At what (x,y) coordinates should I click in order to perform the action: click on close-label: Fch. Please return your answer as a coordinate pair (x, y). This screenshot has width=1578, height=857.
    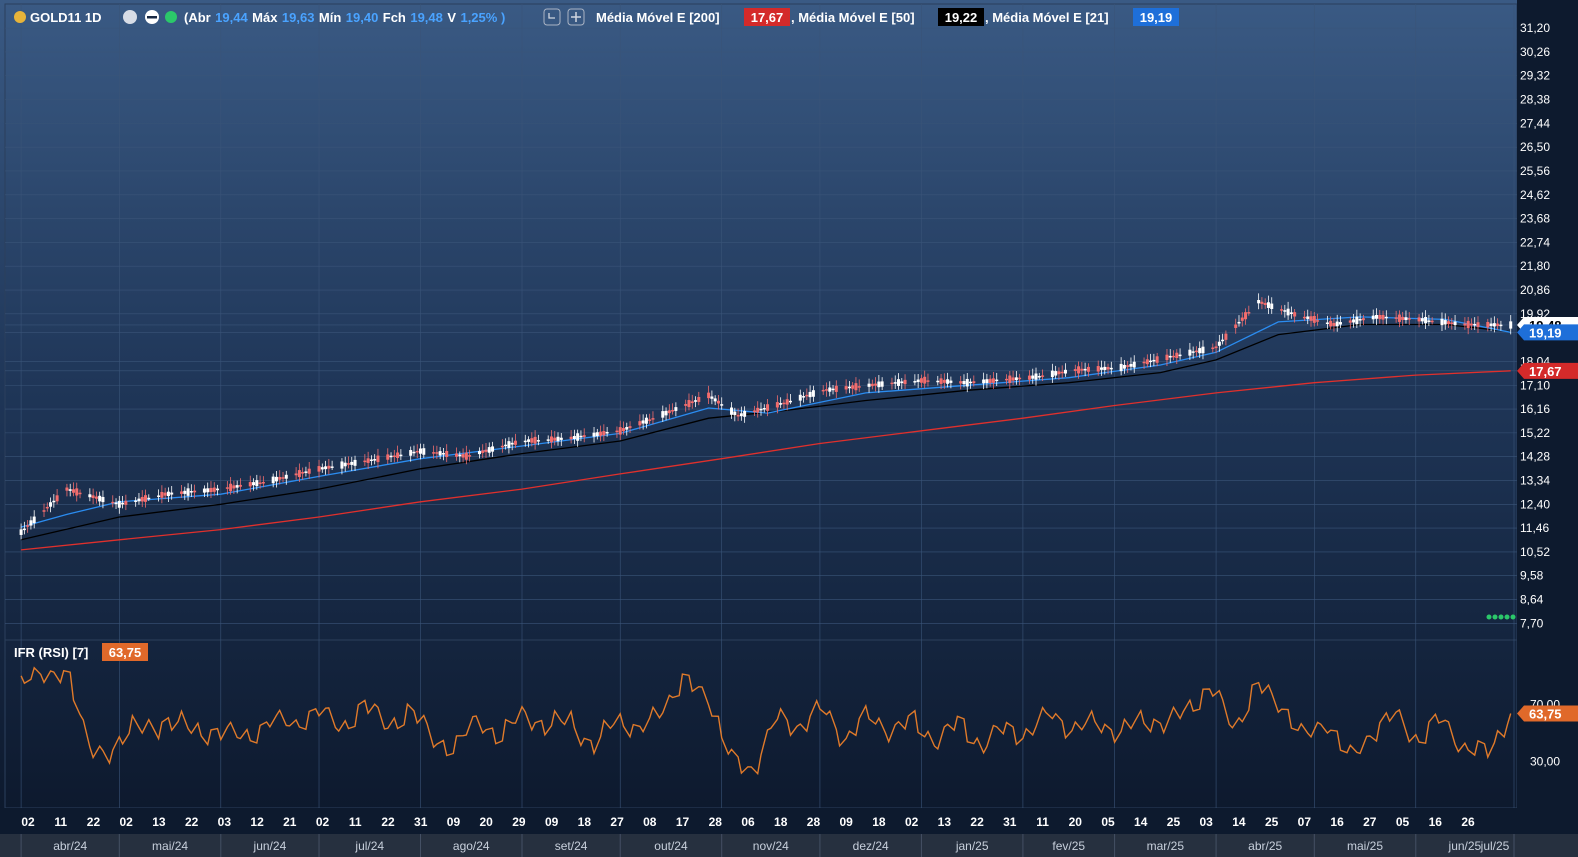
    Looking at the image, I should click on (394, 17).